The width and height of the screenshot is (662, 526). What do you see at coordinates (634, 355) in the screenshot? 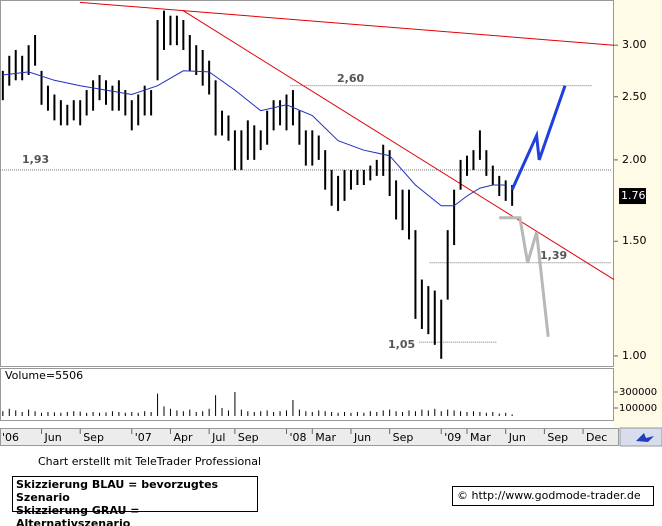
I see `y-tick-label: 1.00` at bounding box center [634, 355].